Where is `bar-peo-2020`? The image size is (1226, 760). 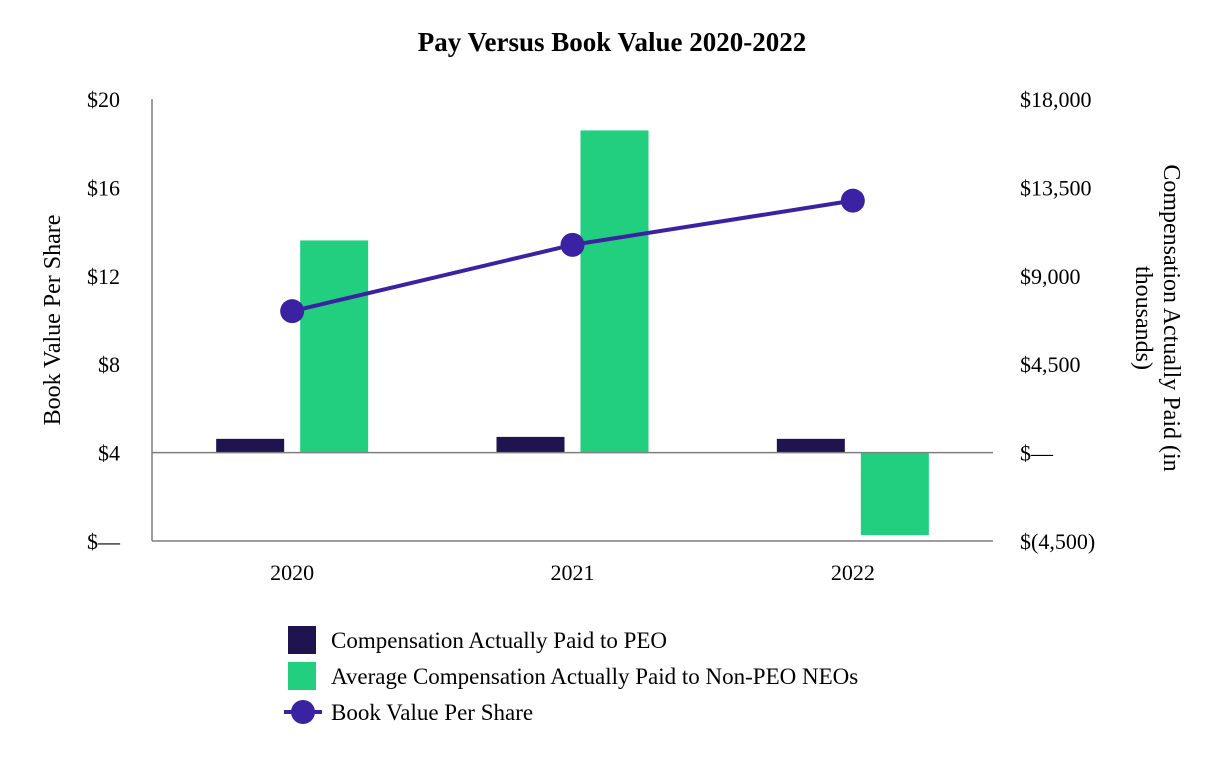 bar-peo-2020 is located at coordinates (250, 445).